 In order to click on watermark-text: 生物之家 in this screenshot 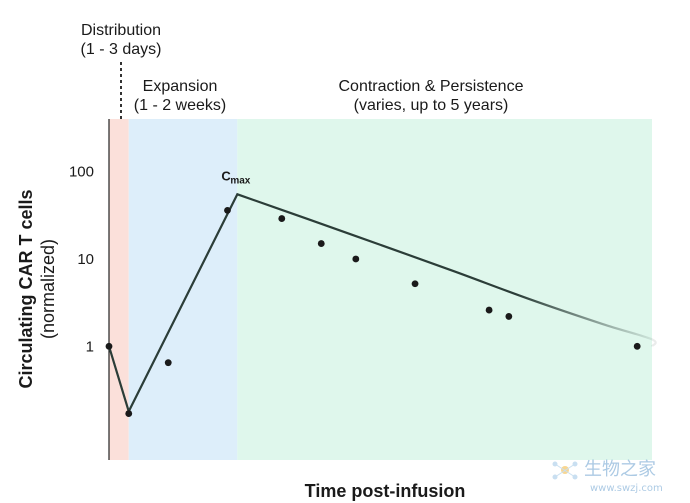, I will do `click(620, 469)`.